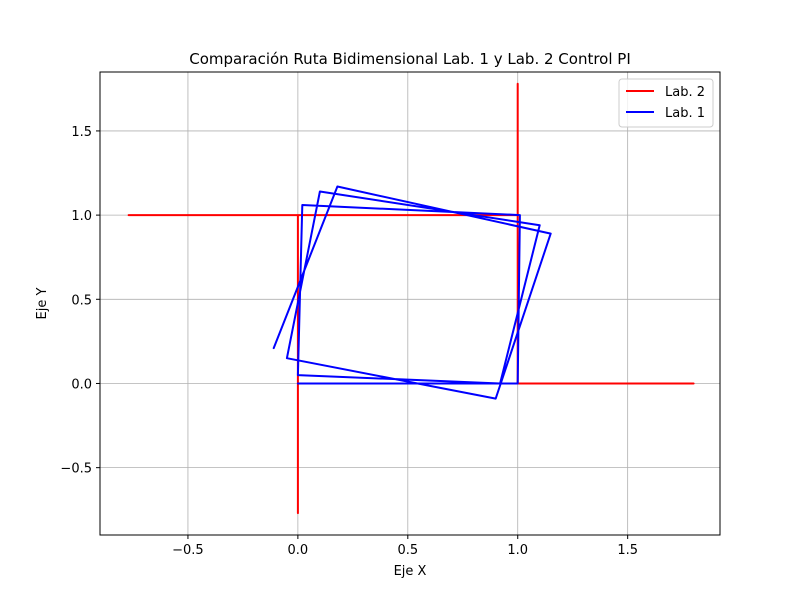 This screenshot has width=800, height=600. I want to click on x-tick-label: 1.0, so click(517, 550).